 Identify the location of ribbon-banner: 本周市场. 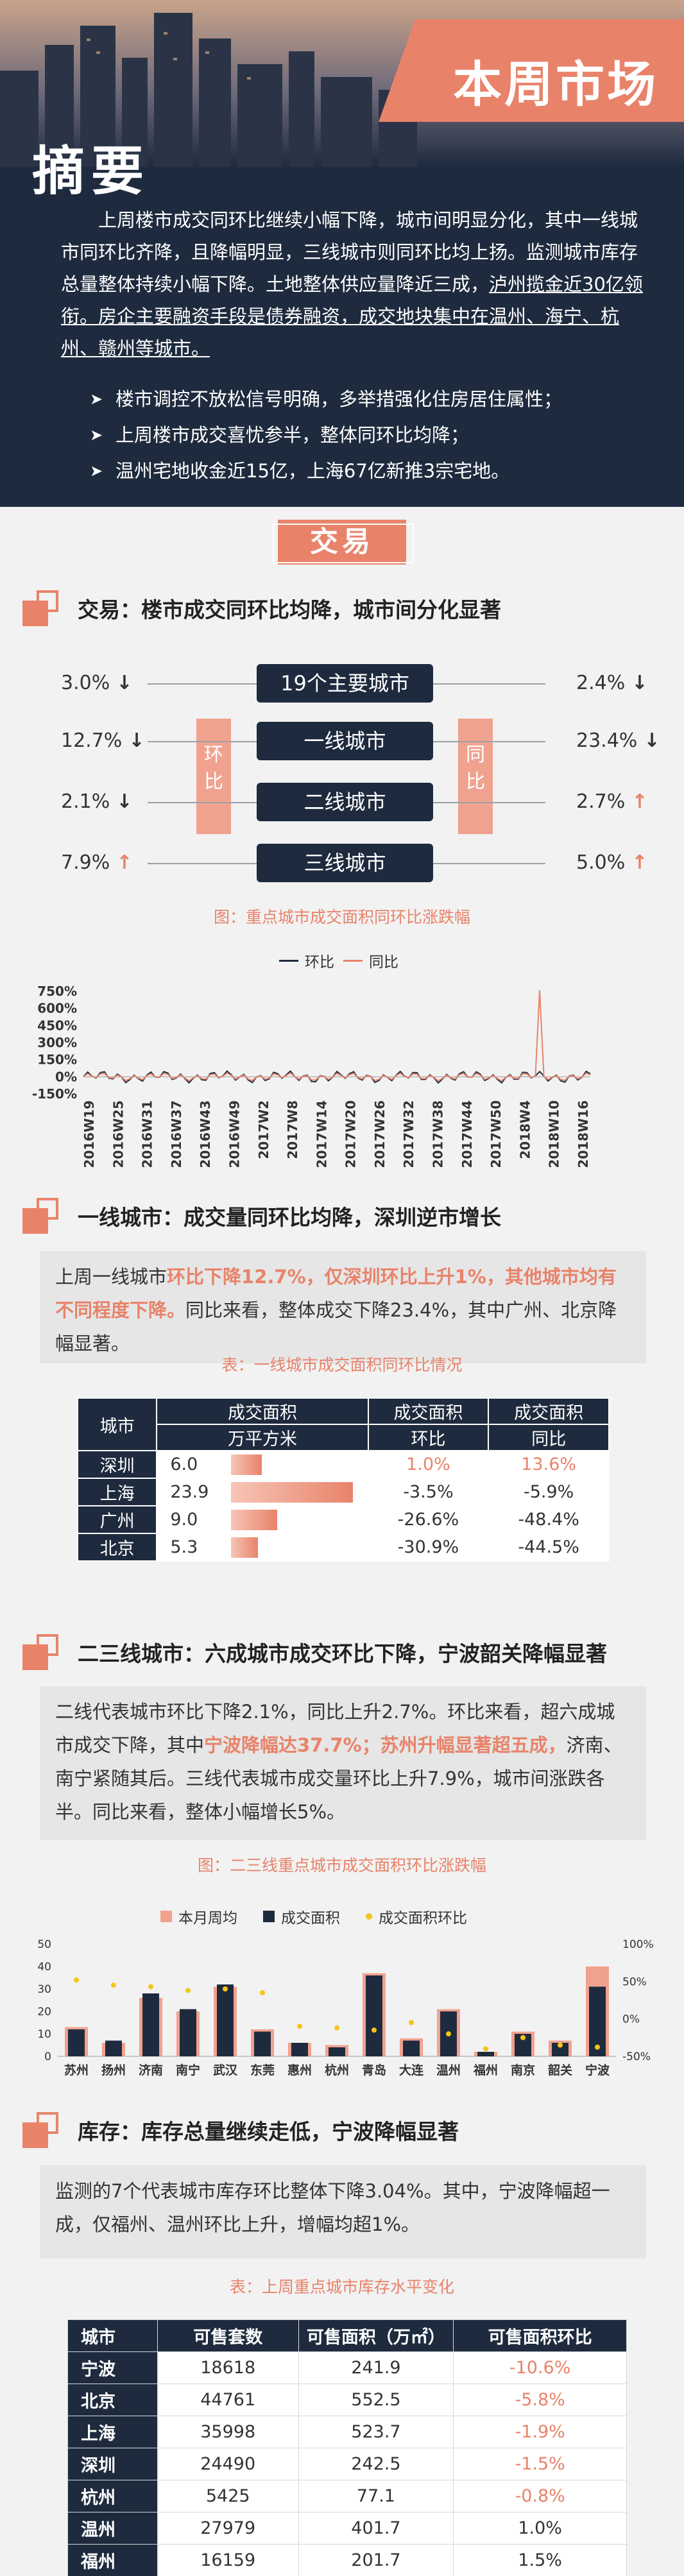
(531, 70).